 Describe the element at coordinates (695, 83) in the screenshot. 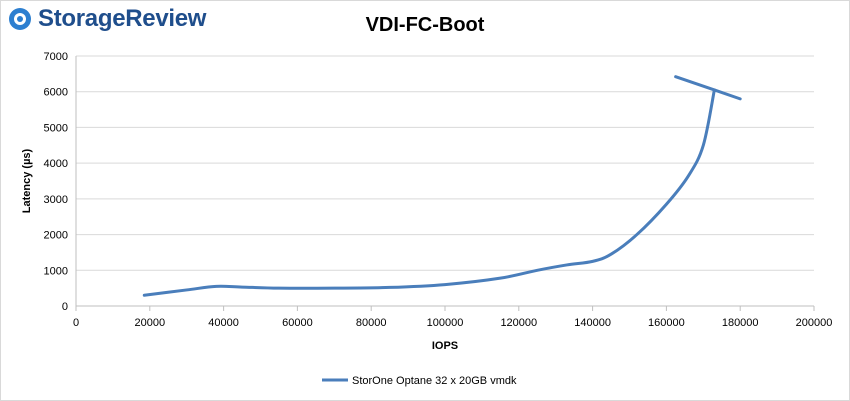

I see `series-line-segment` at that location.